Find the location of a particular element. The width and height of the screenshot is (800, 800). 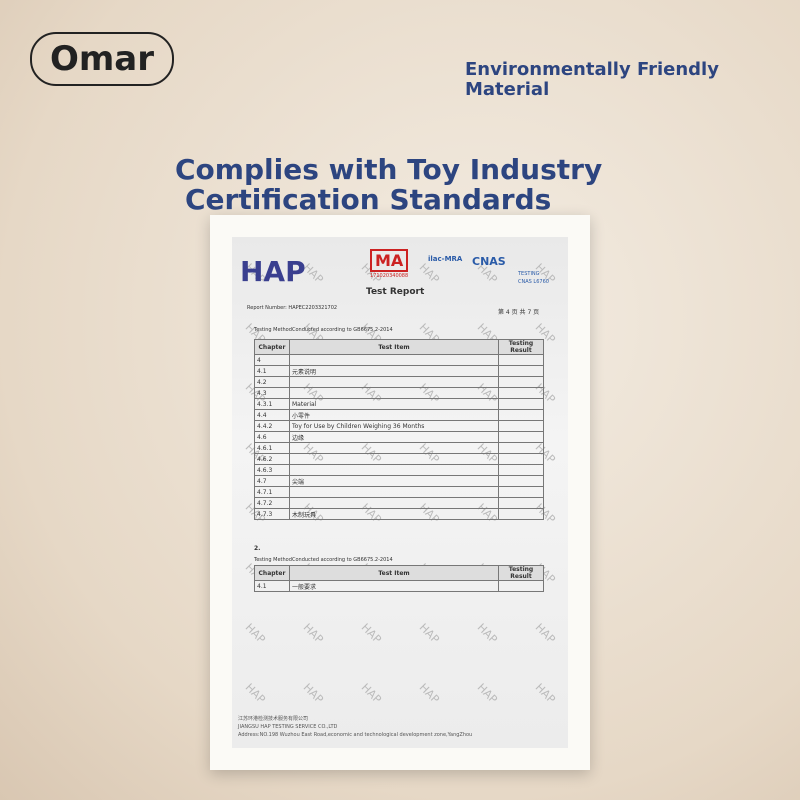

table-row: 4.7.1 is located at coordinates (399, 492).